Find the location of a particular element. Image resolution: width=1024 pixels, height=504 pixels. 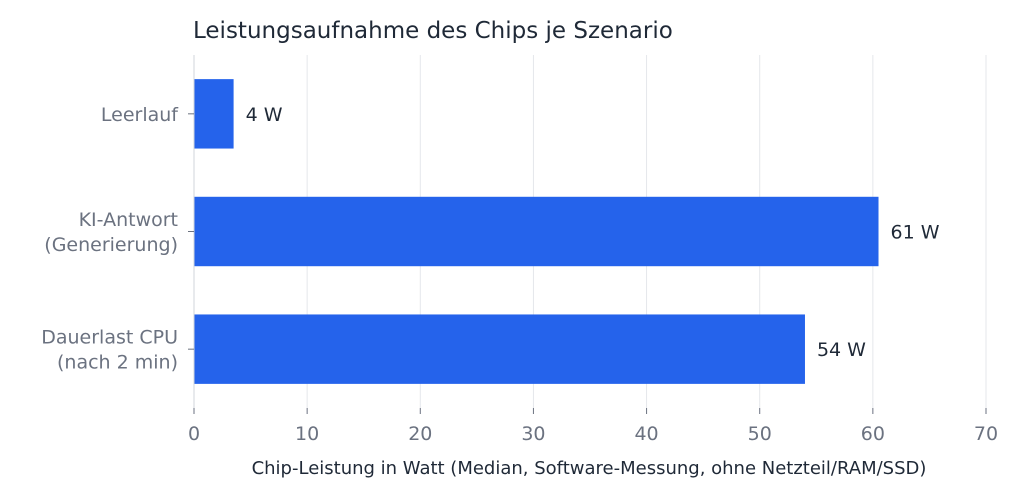

category-label: Dauerlast CPU is located at coordinates (109, 338).